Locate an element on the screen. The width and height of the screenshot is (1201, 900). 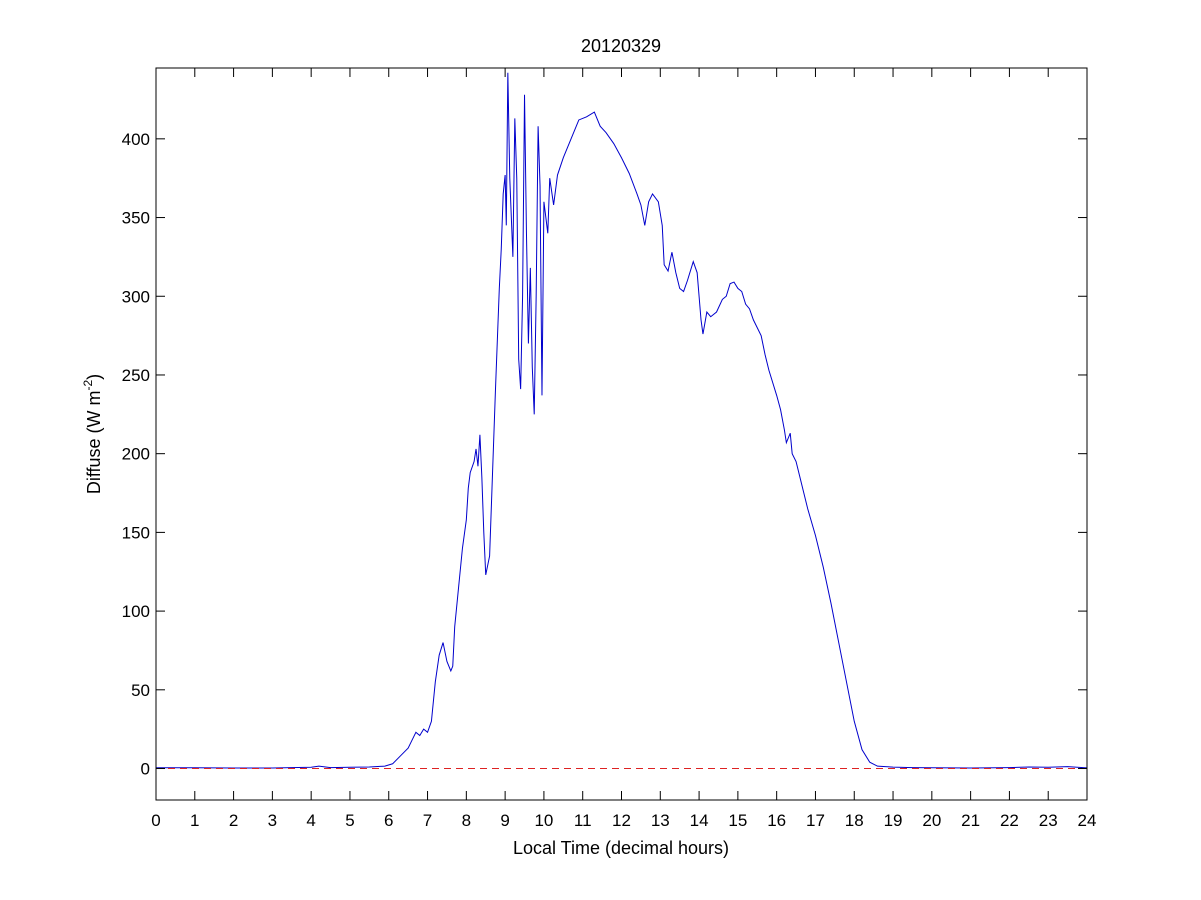
x-tick-label: 13 is located at coordinates (660, 820).